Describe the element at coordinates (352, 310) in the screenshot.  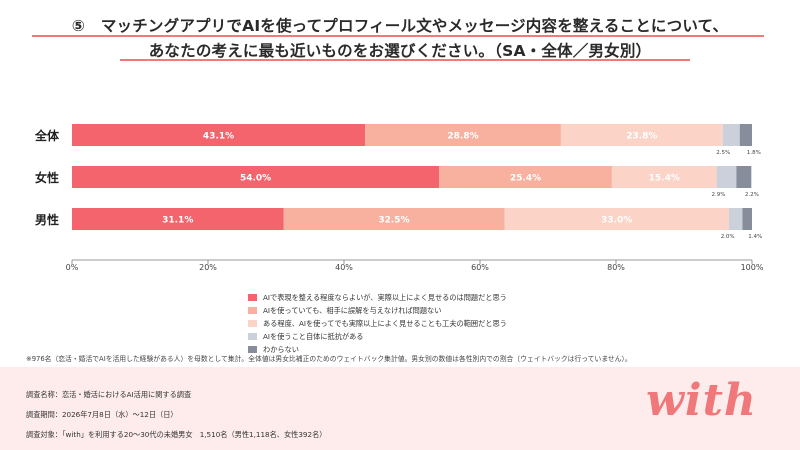
I see `legend-label: AIを使っていても、相手に誤解を与えなければ問題ない` at that location.